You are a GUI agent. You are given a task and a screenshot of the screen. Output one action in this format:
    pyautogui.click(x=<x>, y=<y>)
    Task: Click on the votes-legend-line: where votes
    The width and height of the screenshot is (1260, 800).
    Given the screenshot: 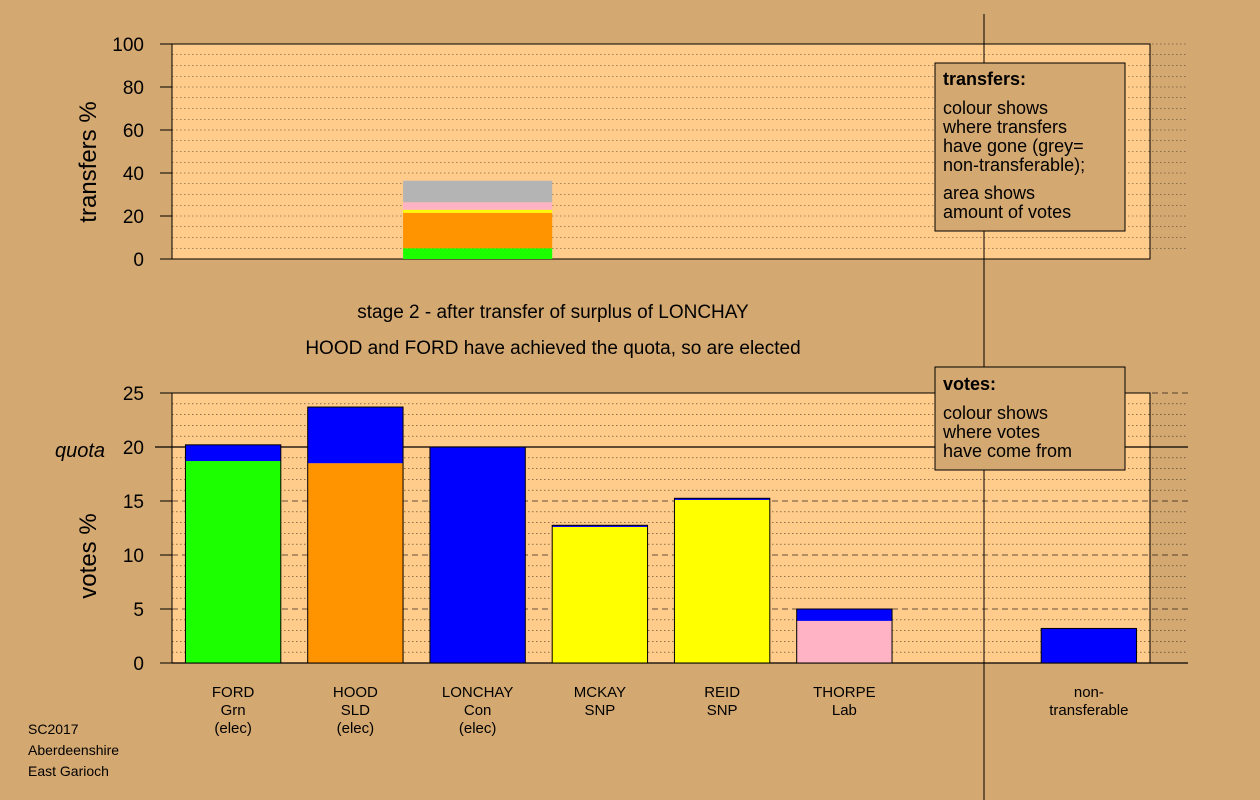 What is the action you would take?
    pyautogui.click(x=991, y=432)
    